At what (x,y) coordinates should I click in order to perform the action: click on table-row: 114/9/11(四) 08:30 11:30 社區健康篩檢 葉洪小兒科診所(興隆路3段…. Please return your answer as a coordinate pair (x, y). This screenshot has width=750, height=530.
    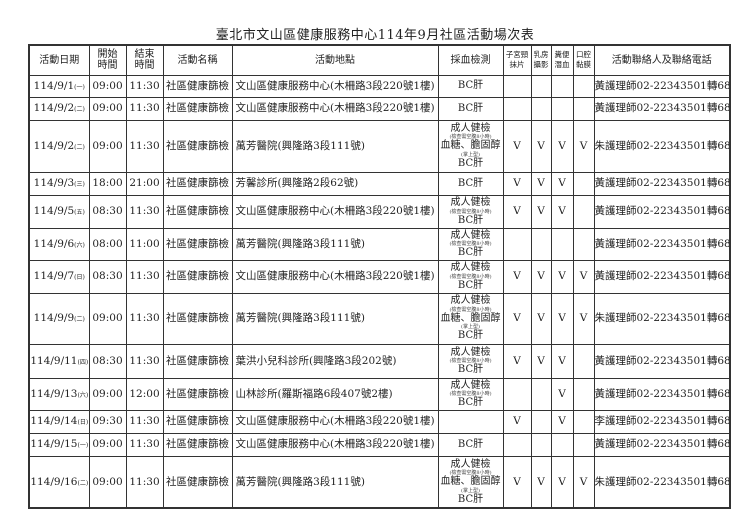
    Looking at the image, I should click on (379, 361).